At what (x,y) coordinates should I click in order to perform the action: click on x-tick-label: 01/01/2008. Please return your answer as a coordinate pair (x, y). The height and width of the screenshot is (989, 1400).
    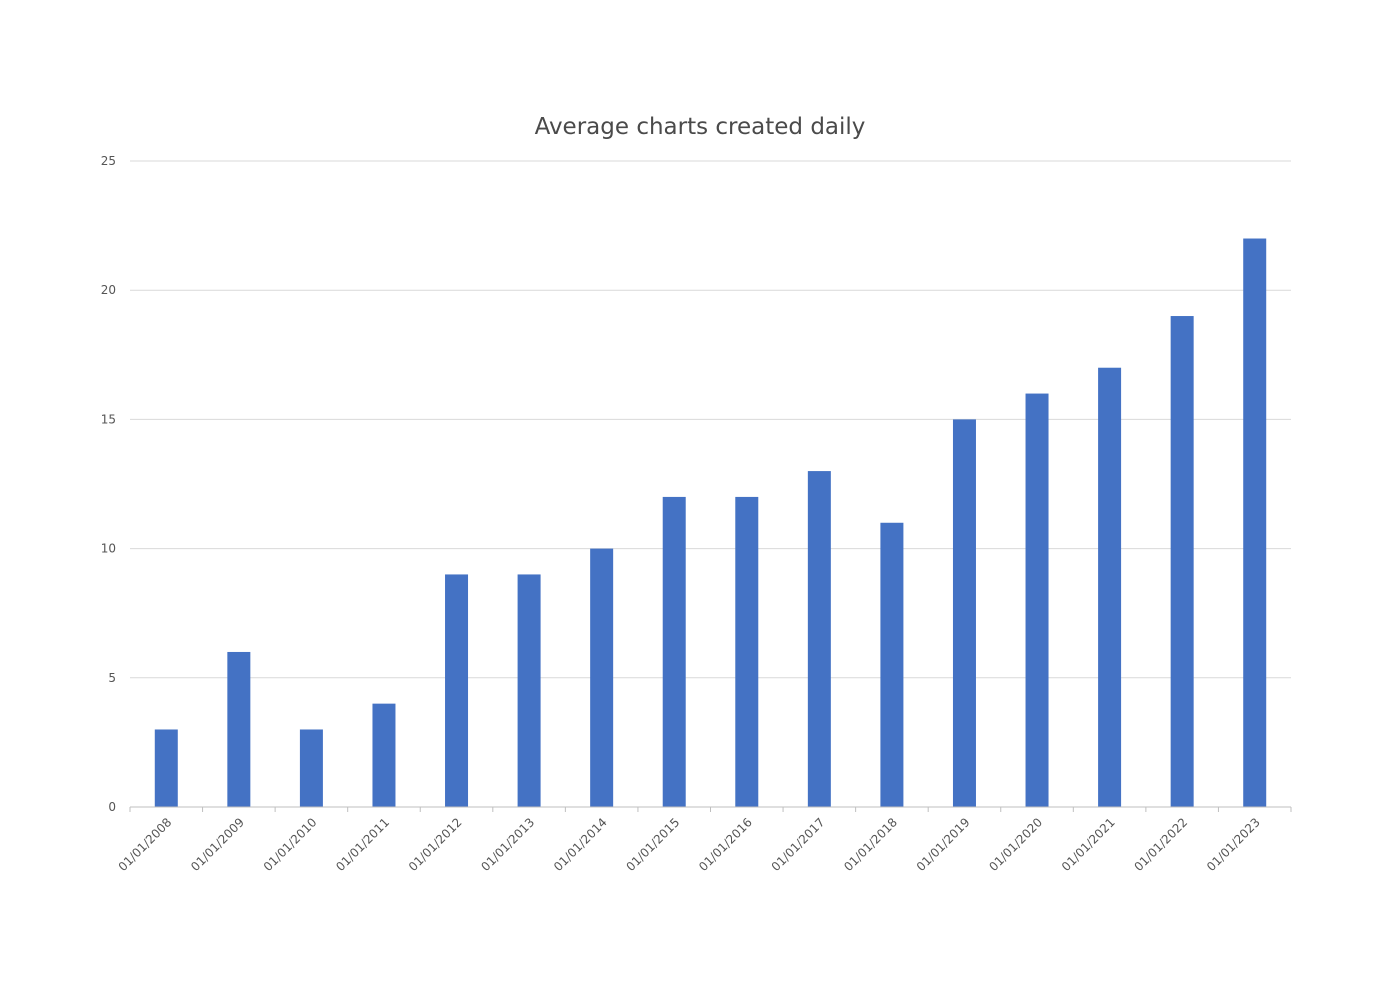
    Looking at the image, I should click on (145, 844).